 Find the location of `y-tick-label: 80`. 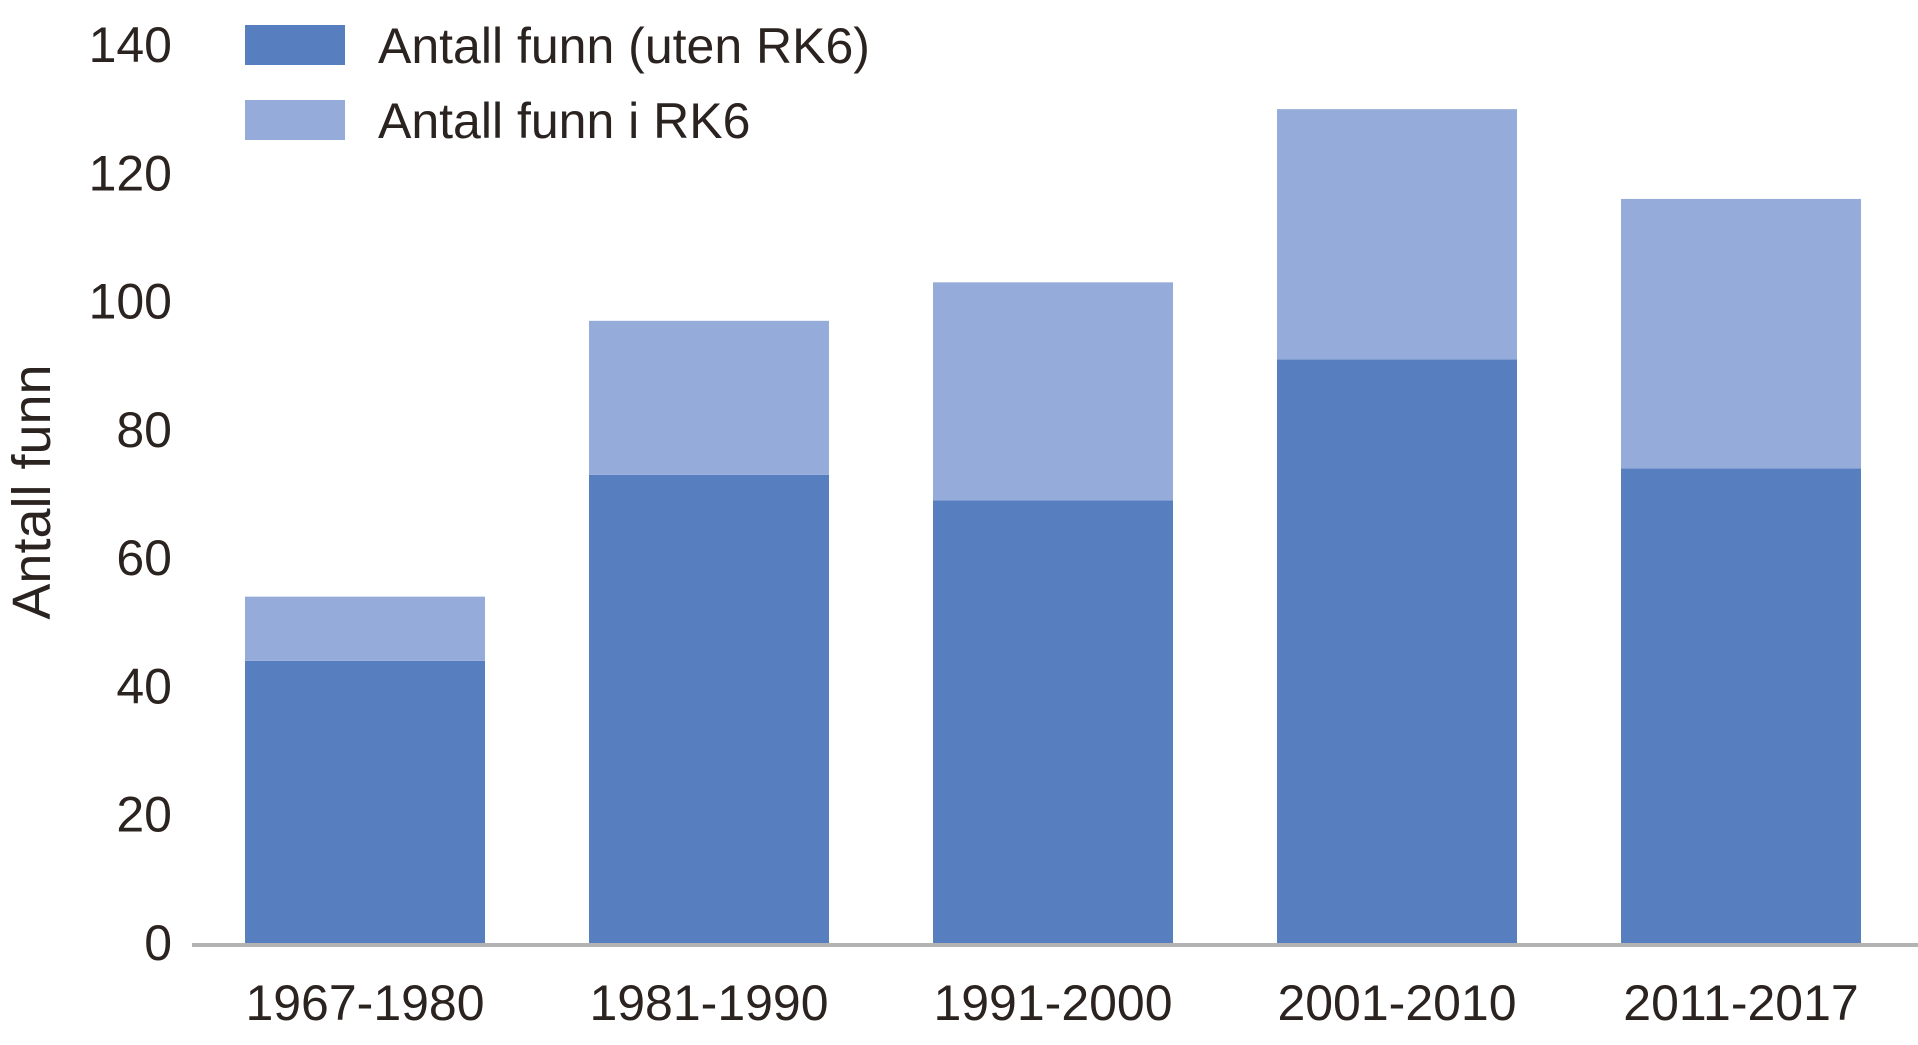

y-tick-label: 80 is located at coordinates (144, 430).